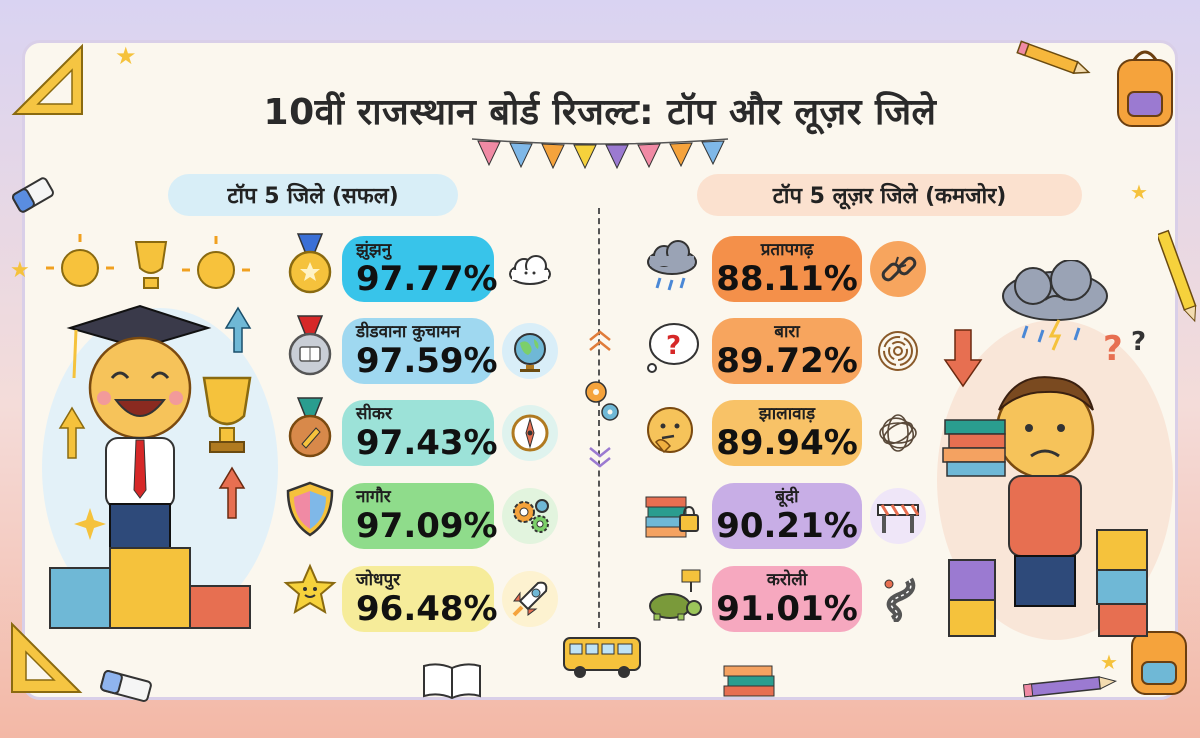 The image size is (1200, 738). Describe the element at coordinates (898, 433) in the screenshot. I see `tangle-icon` at that location.